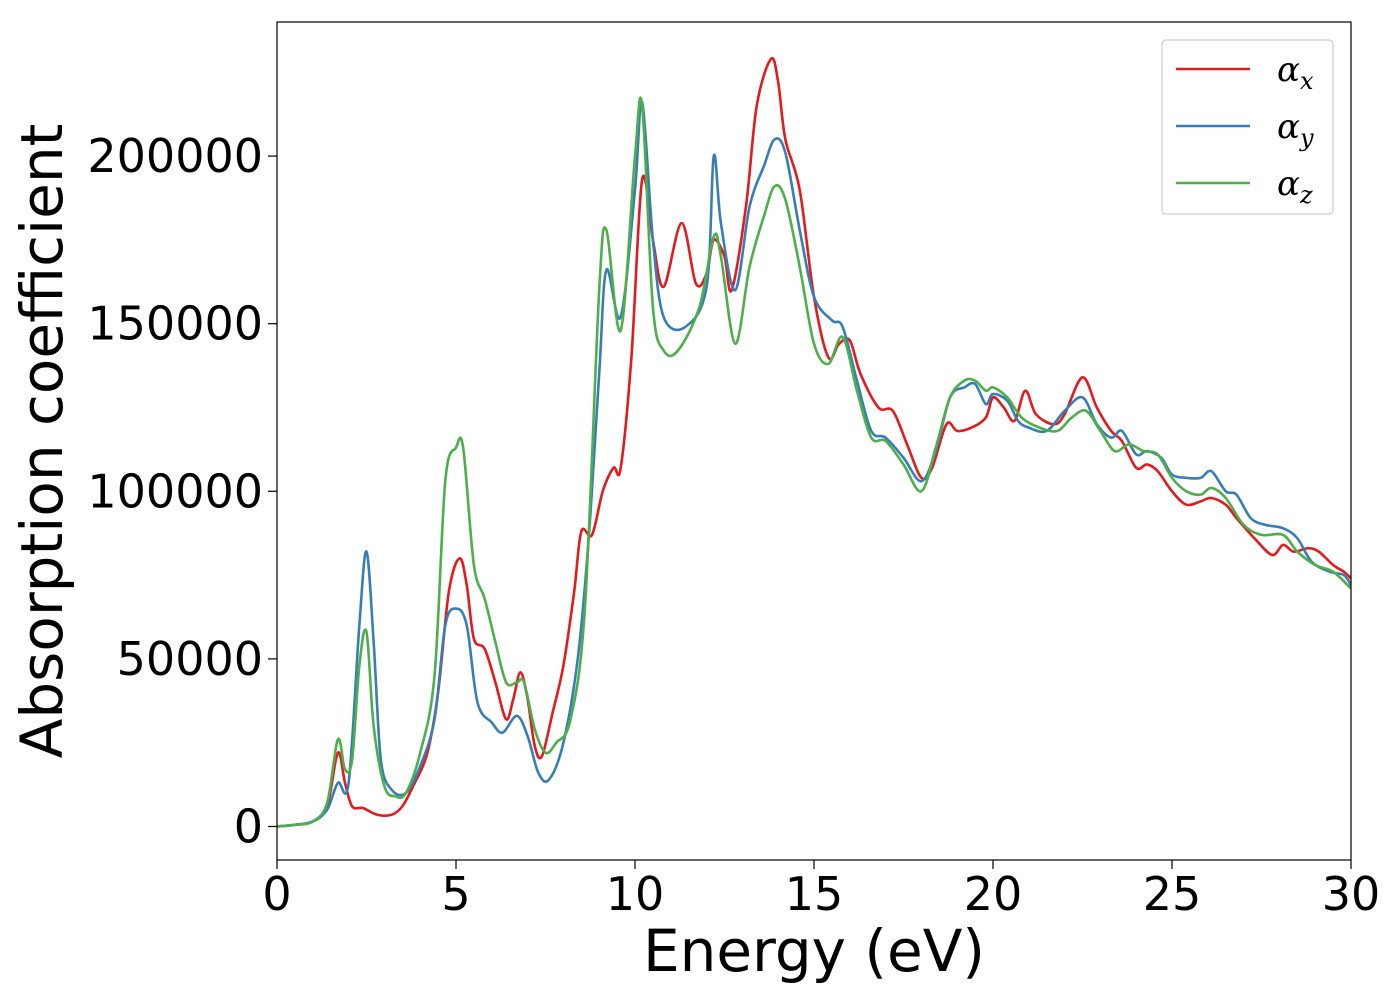 This screenshot has width=1400, height=1000. What do you see at coordinates (175, 156) in the screenshot?
I see `y-tick-label: 200000` at bounding box center [175, 156].